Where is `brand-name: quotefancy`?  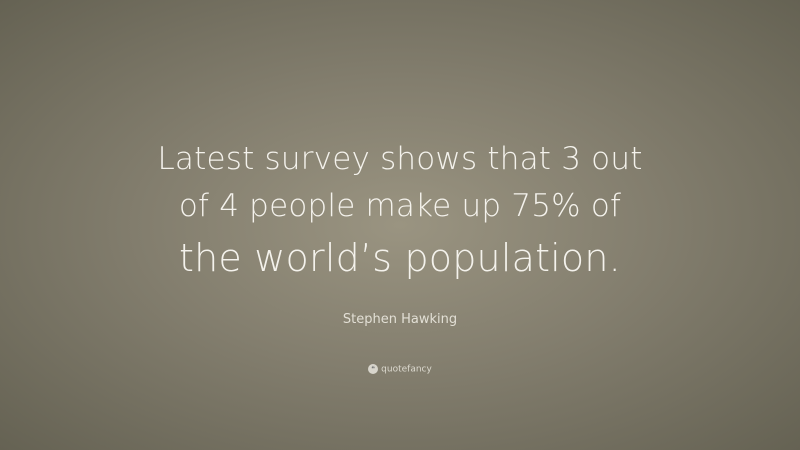 brand-name: quotefancy is located at coordinates (406, 369).